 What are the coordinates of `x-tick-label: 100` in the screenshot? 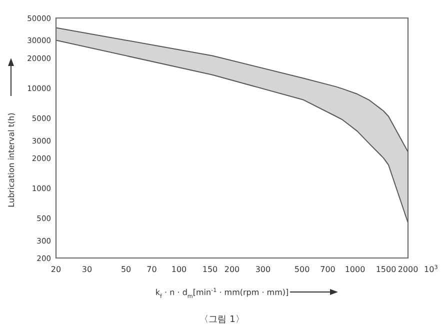 It's located at (179, 269).